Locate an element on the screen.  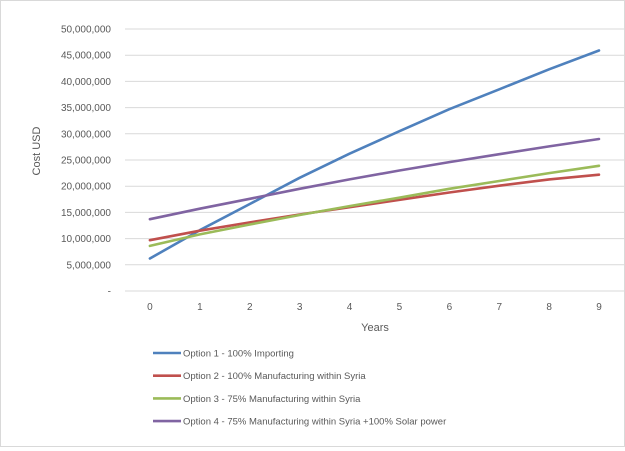
y-tick-label: 40,000,000 is located at coordinates (86, 82).